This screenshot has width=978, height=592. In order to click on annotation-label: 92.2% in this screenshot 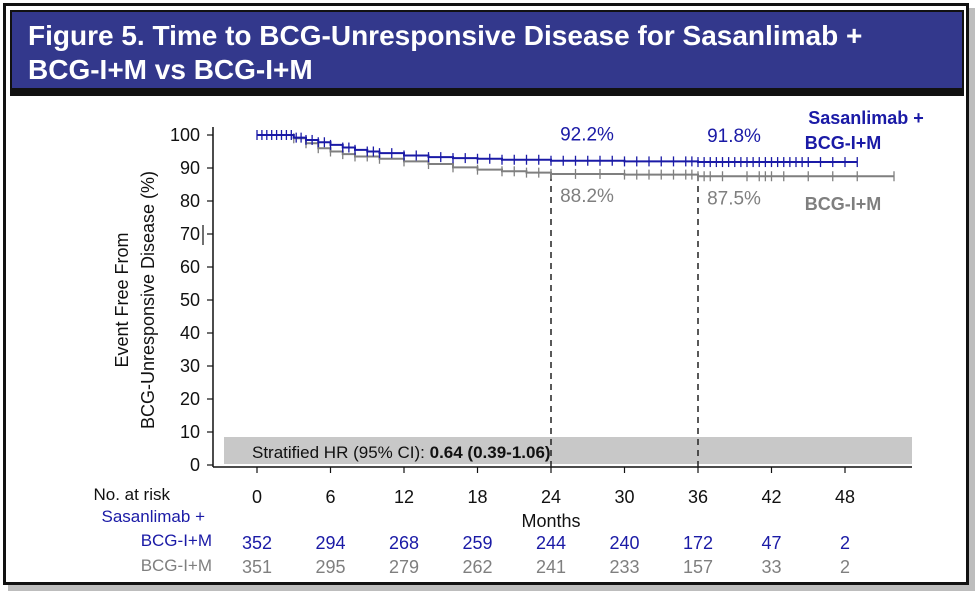, I will do `click(587, 135)`.